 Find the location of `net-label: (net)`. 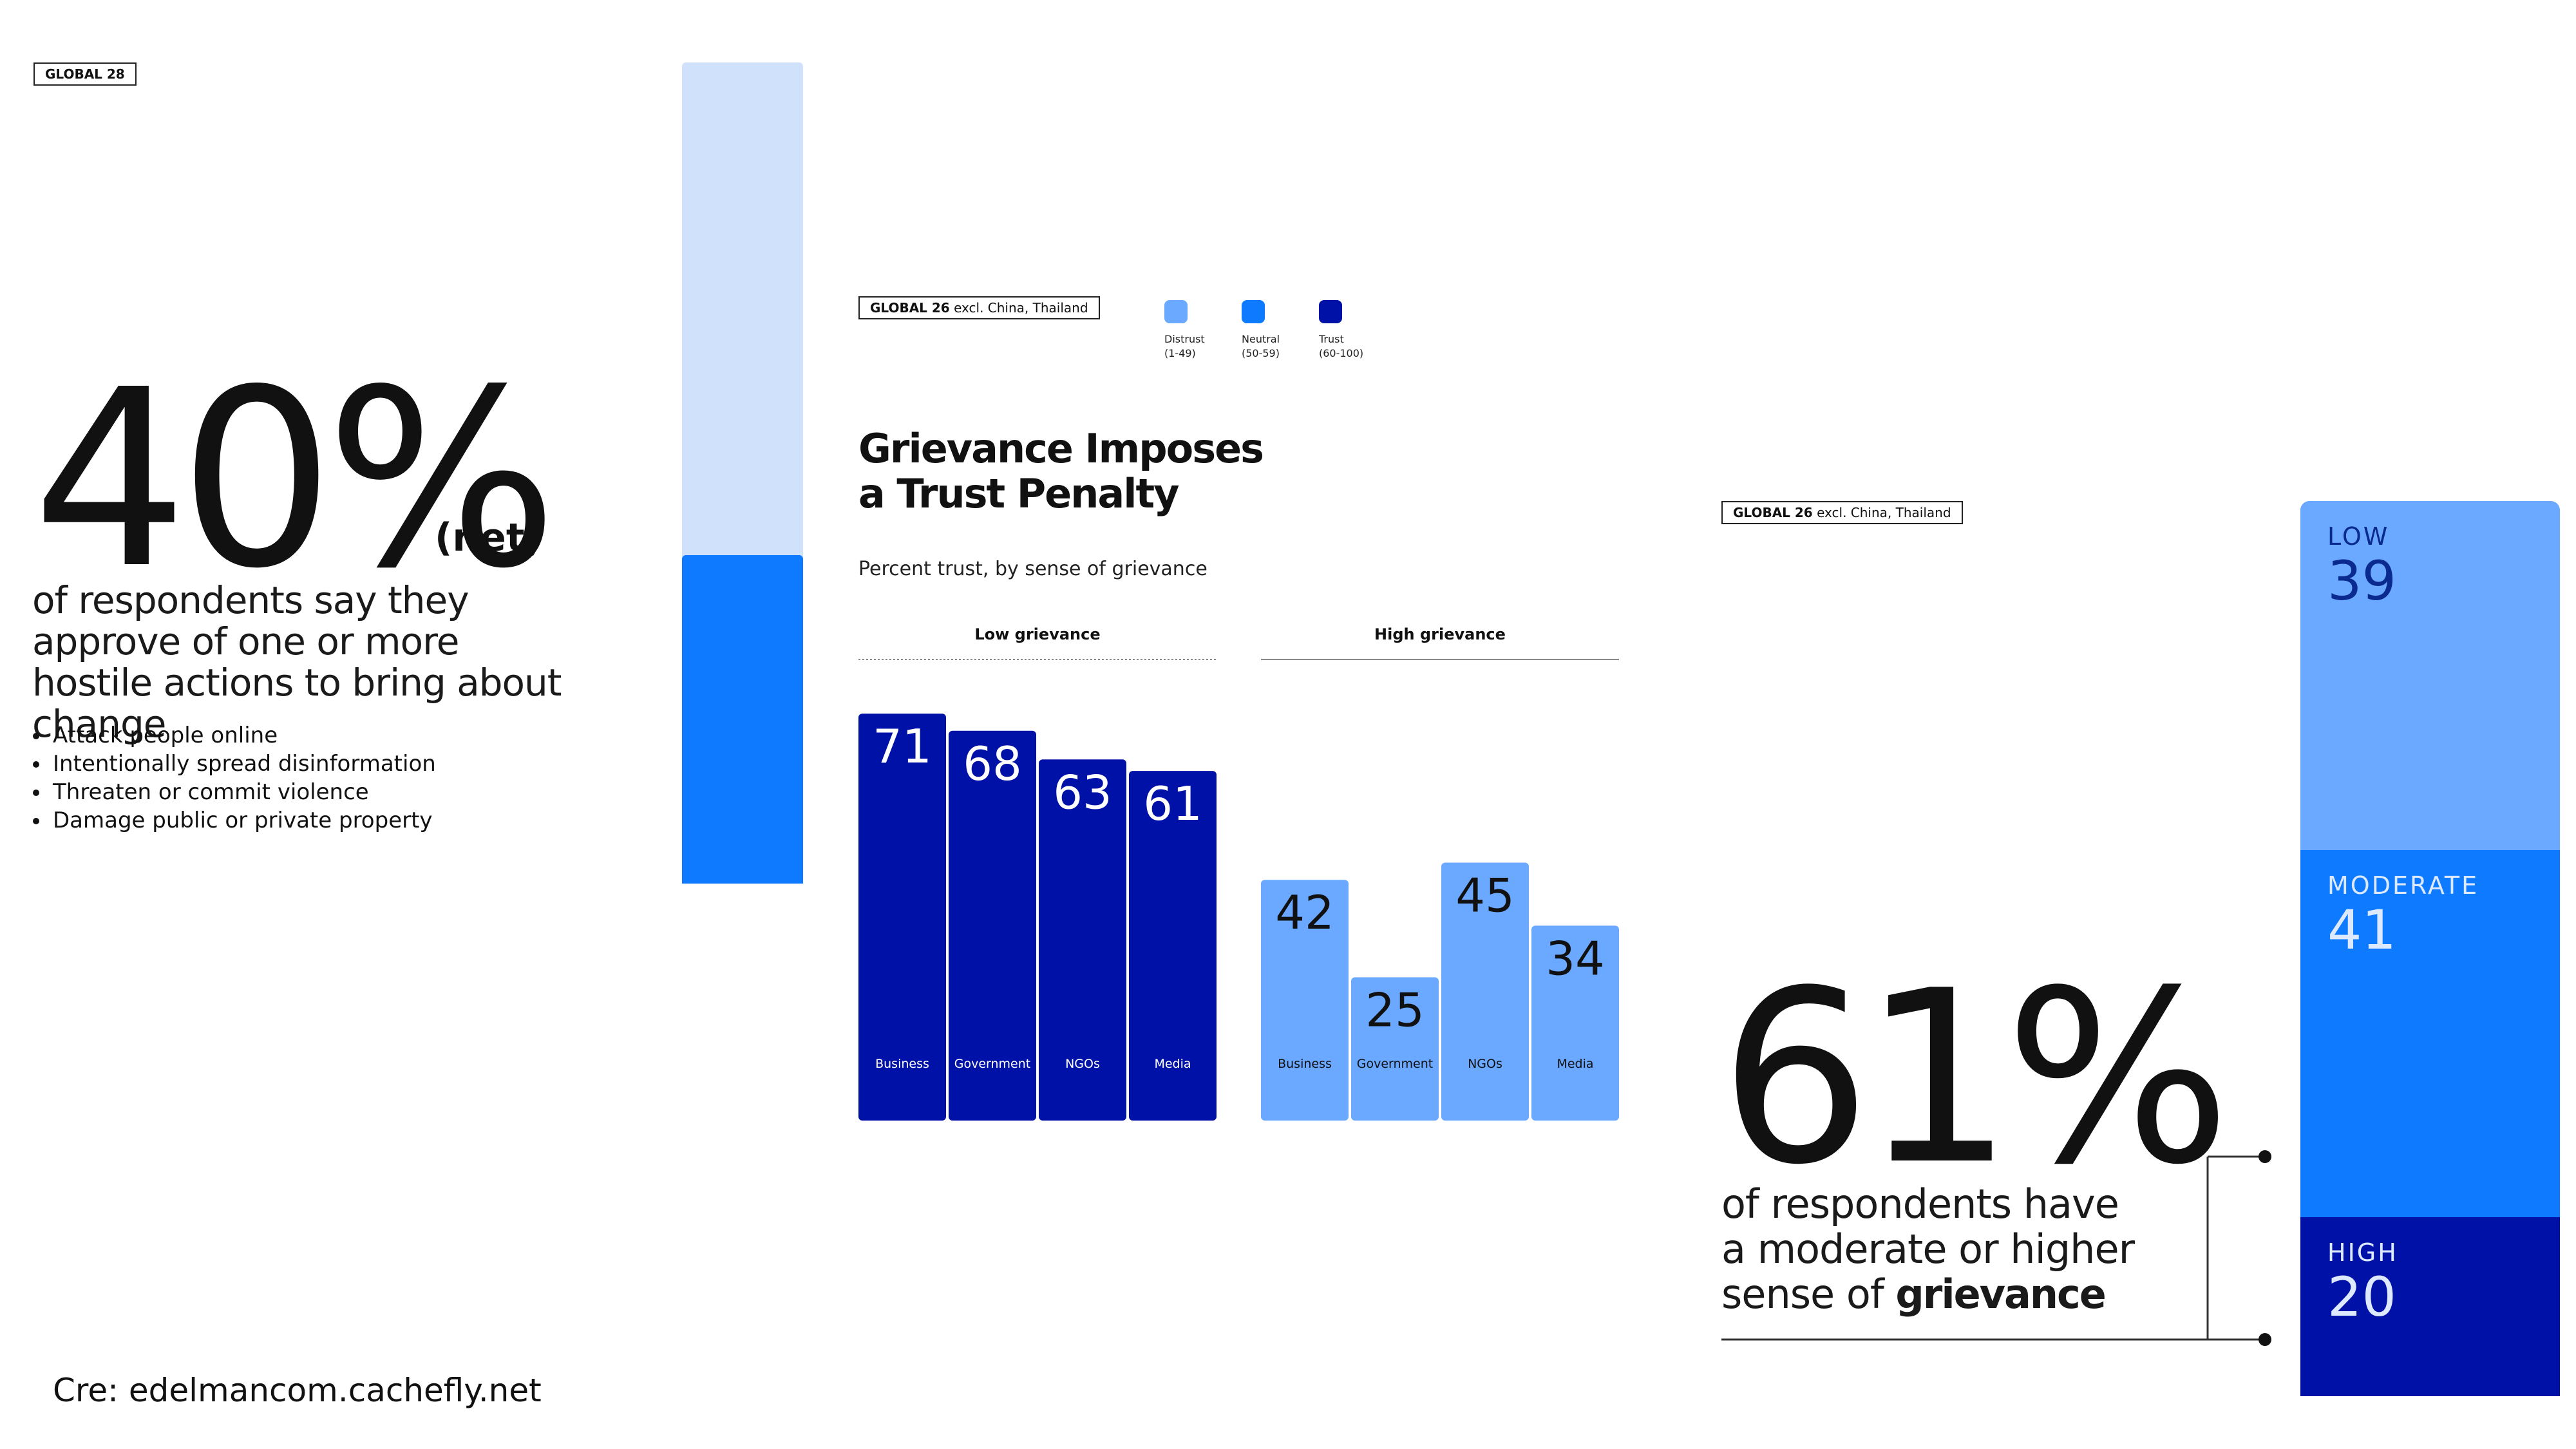

net-label: (net) is located at coordinates (489, 538).